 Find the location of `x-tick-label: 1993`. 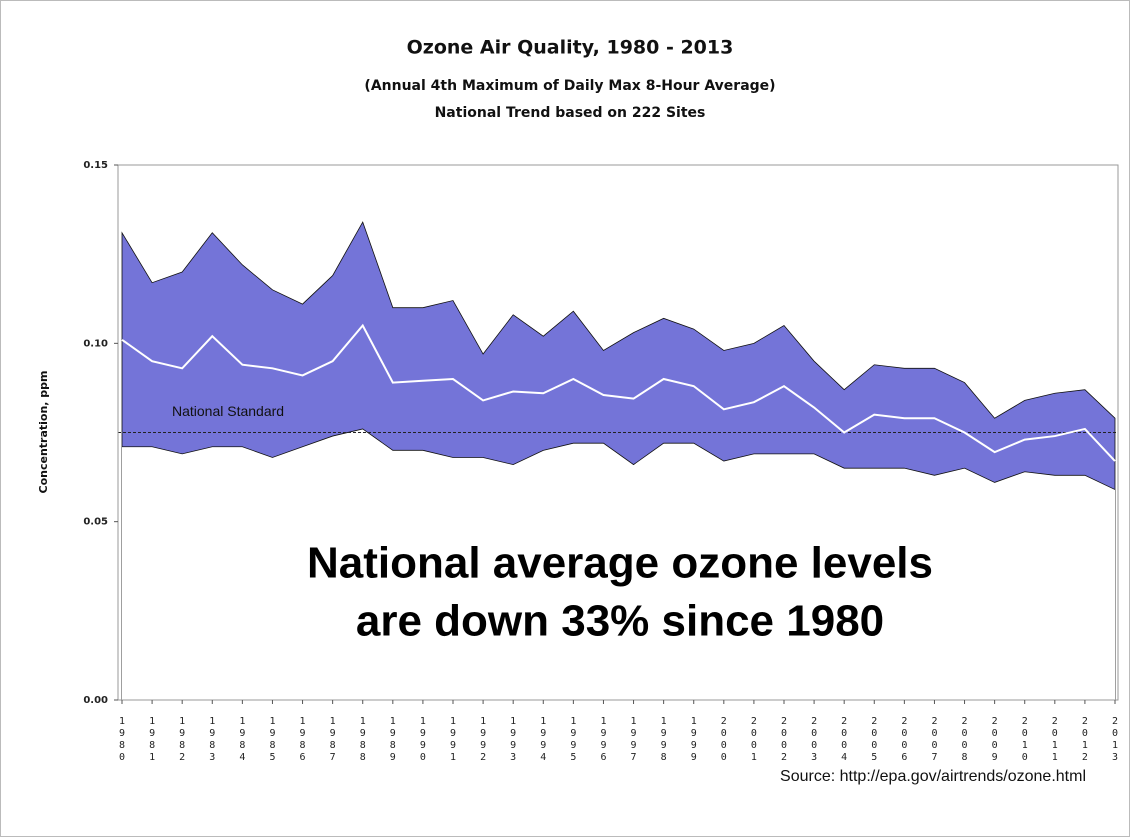

x-tick-label: 1993 is located at coordinates (513, 740).